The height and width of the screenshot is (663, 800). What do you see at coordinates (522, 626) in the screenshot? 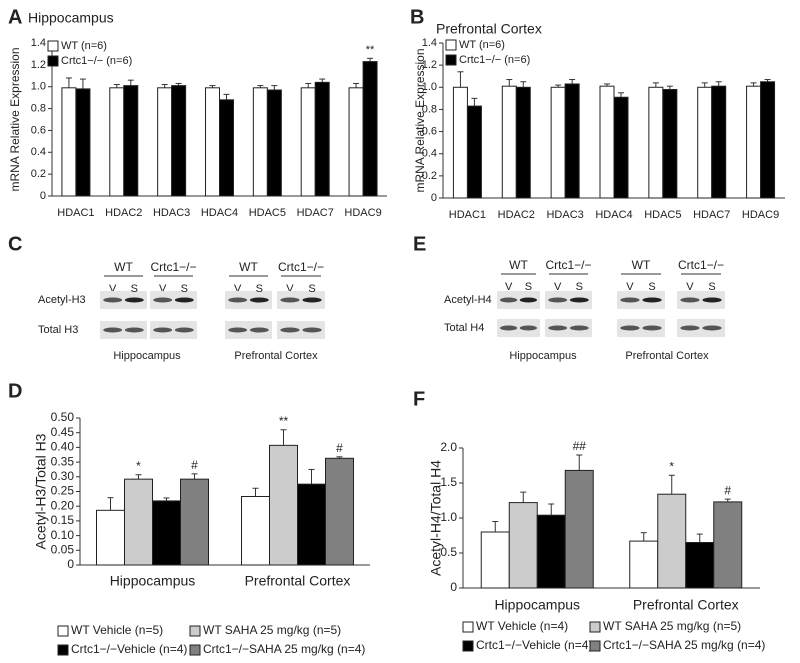
I see `legend-label: WT Vehicle (n=4)` at bounding box center [522, 626].